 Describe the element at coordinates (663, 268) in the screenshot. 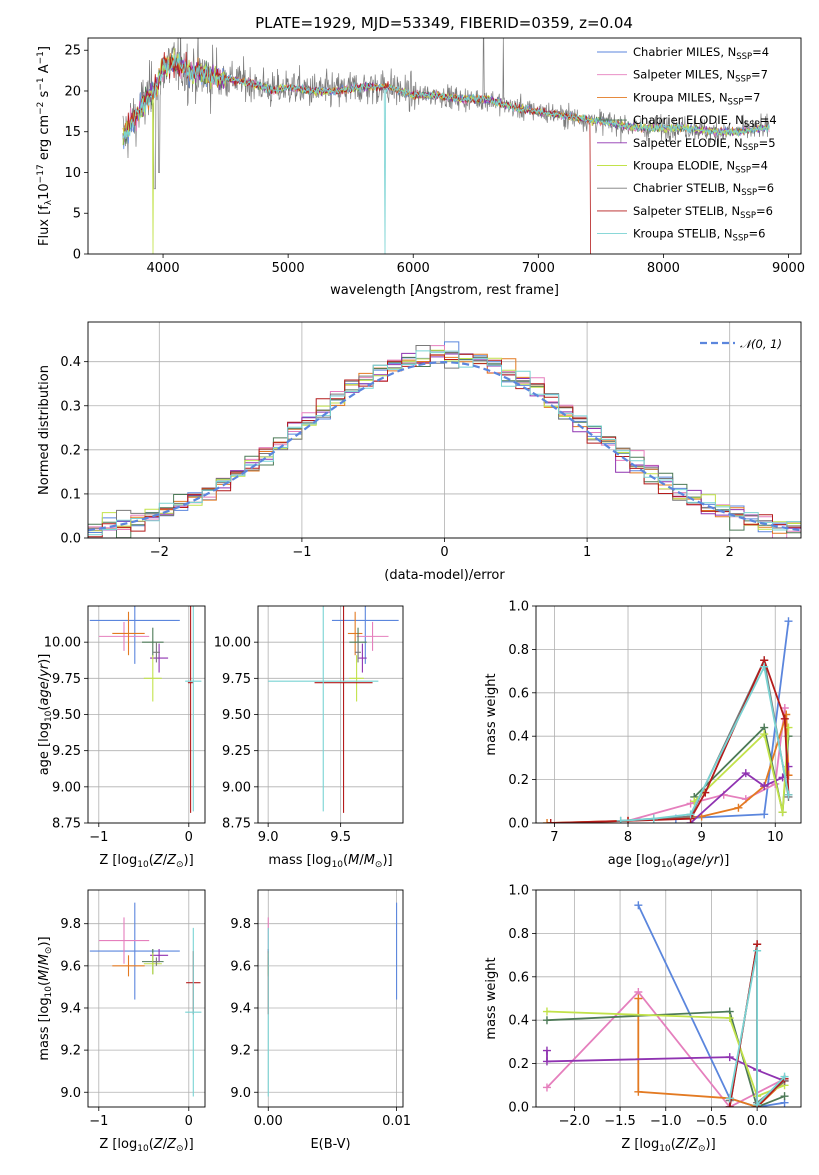

I see `x-tick-label: 8000` at that location.